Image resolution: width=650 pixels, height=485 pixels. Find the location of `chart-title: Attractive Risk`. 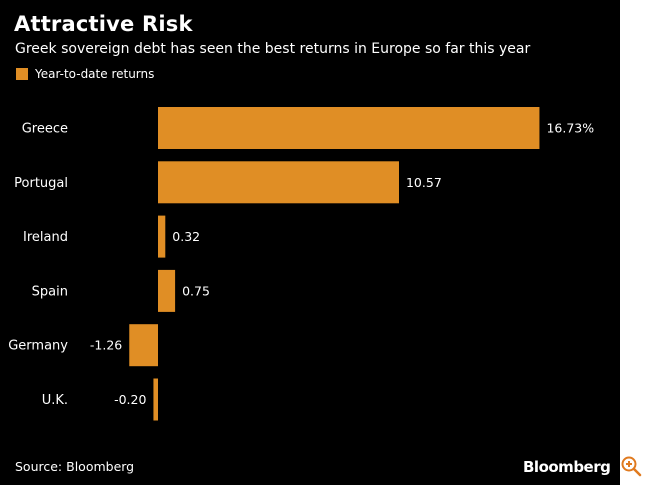

chart-title: Attractive Risk is located at coordinates (103, 24).